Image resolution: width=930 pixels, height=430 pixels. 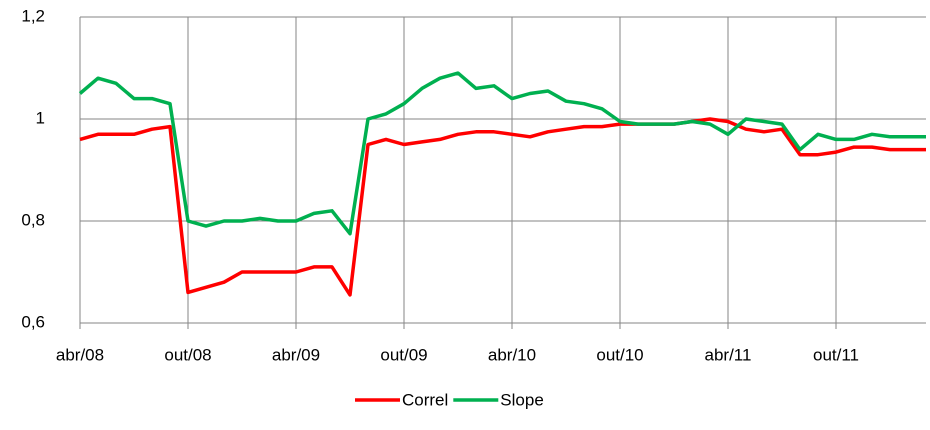 I want to click on x-tick-label: abr/10, so click(x=512, y=354).